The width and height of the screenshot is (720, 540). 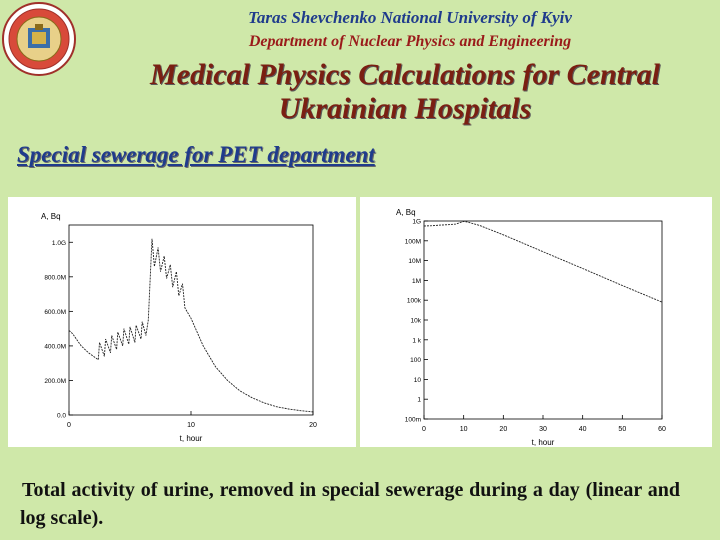 I want to click on section-heading: Special sewerage for PET department, so click(x=196, y=154).